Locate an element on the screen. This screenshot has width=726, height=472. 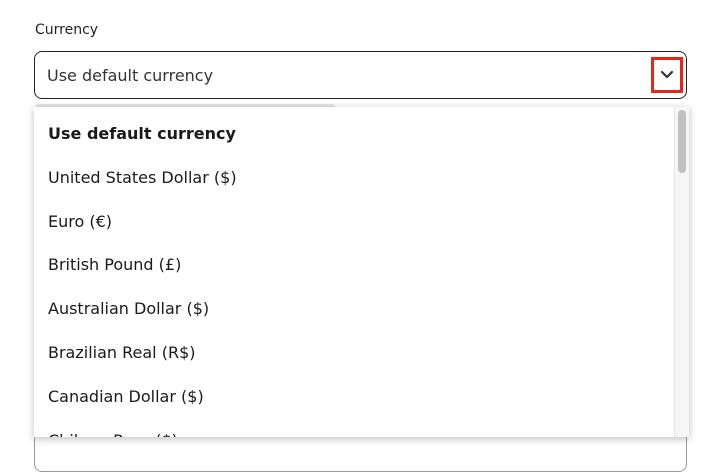
next-field is located at coordinates (360, 452).